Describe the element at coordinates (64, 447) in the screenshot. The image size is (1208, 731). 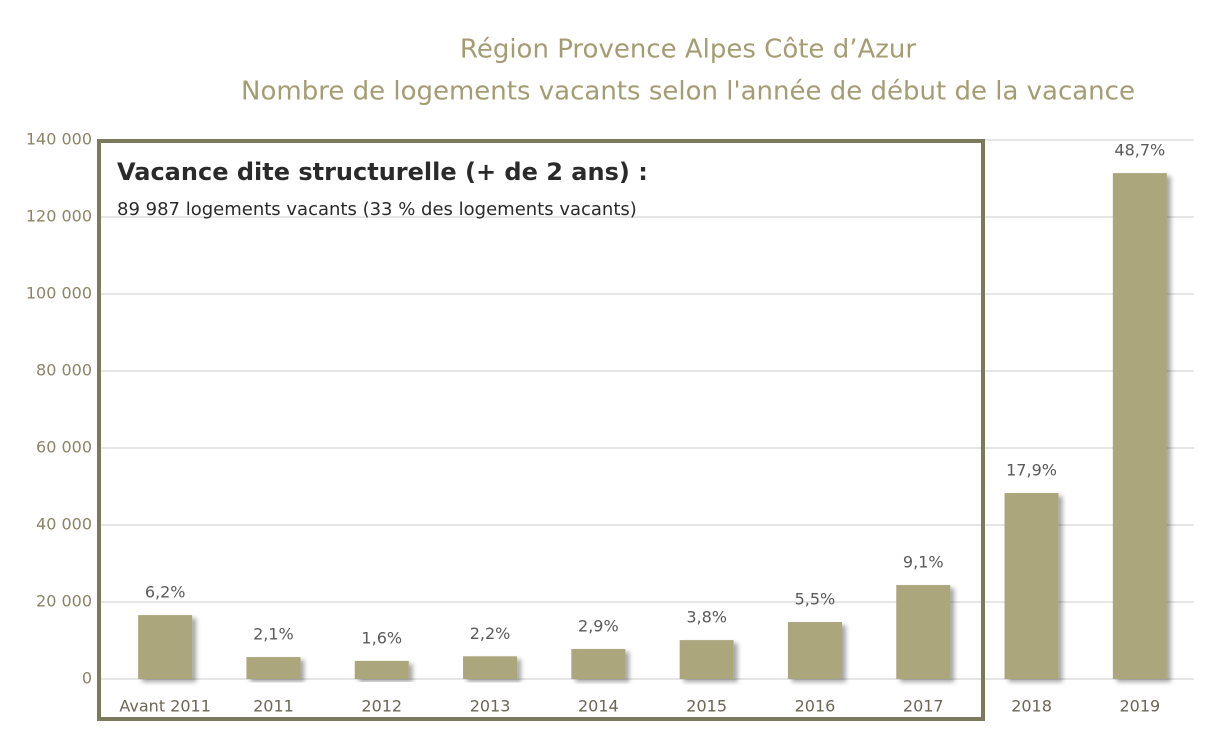
I see `y-tick-label: 60 000` at that location.